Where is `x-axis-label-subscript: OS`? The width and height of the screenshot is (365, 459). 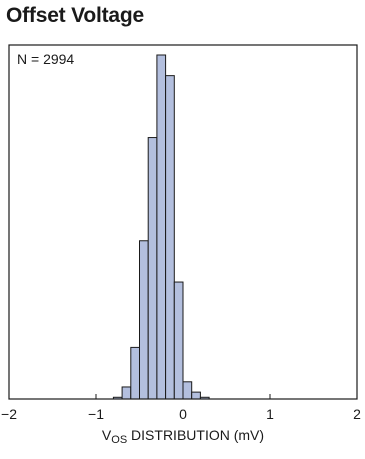 x-axis-label-subscript: OS is located at coordinates (119, 440).